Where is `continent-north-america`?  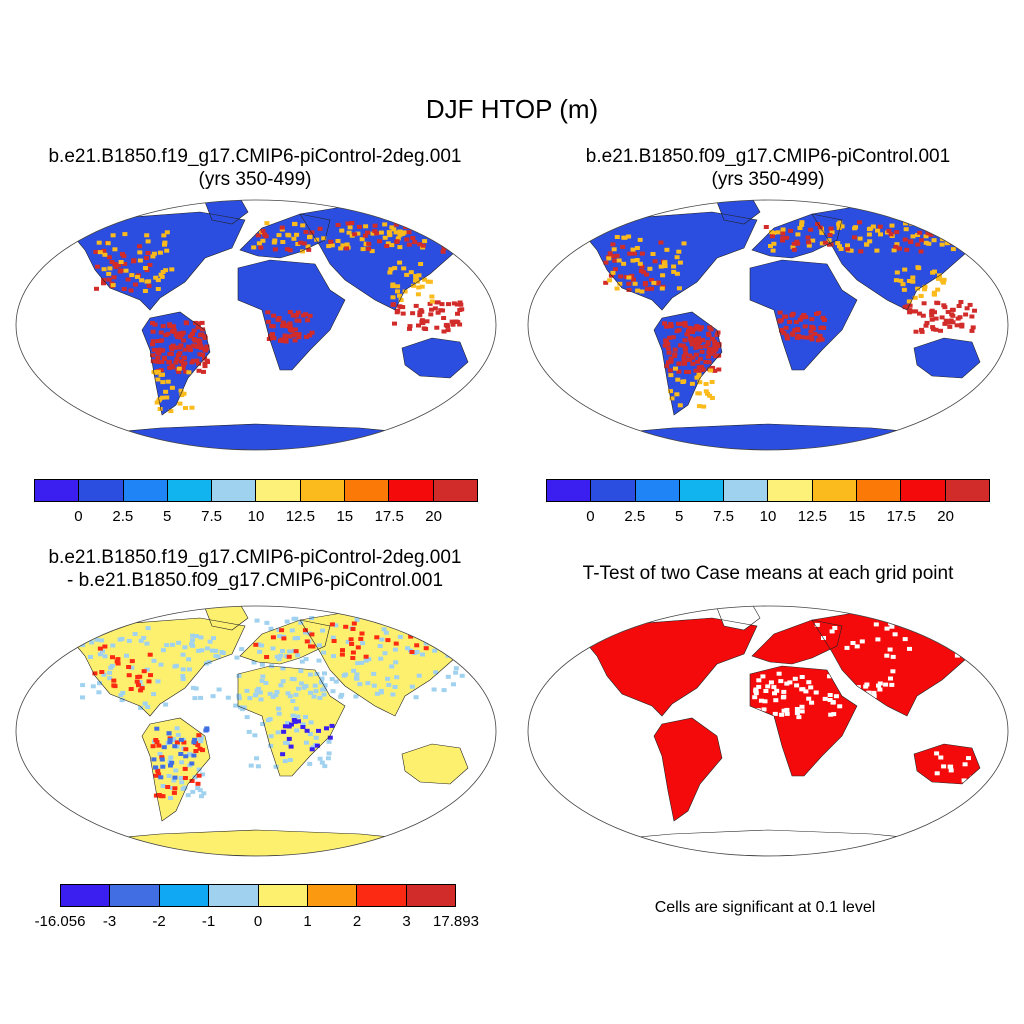
continent-north-america is located at coordinates (669, 667).